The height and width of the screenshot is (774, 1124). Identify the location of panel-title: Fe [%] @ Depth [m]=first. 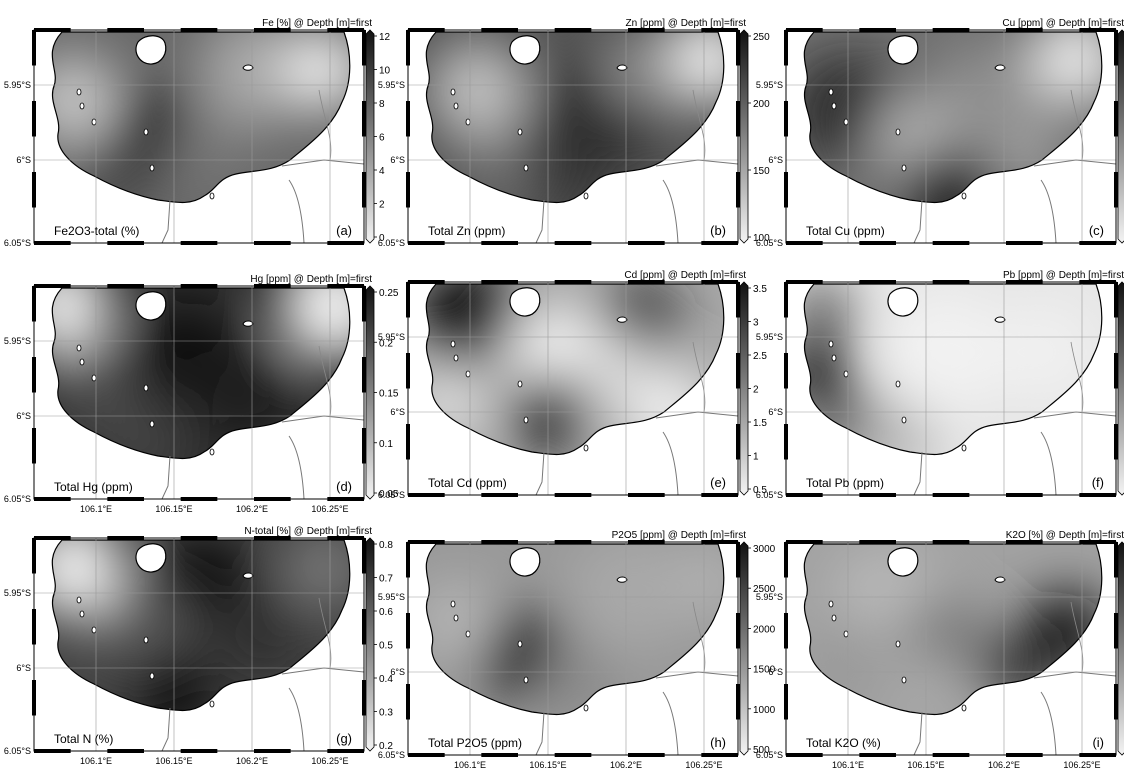
(317, 23).